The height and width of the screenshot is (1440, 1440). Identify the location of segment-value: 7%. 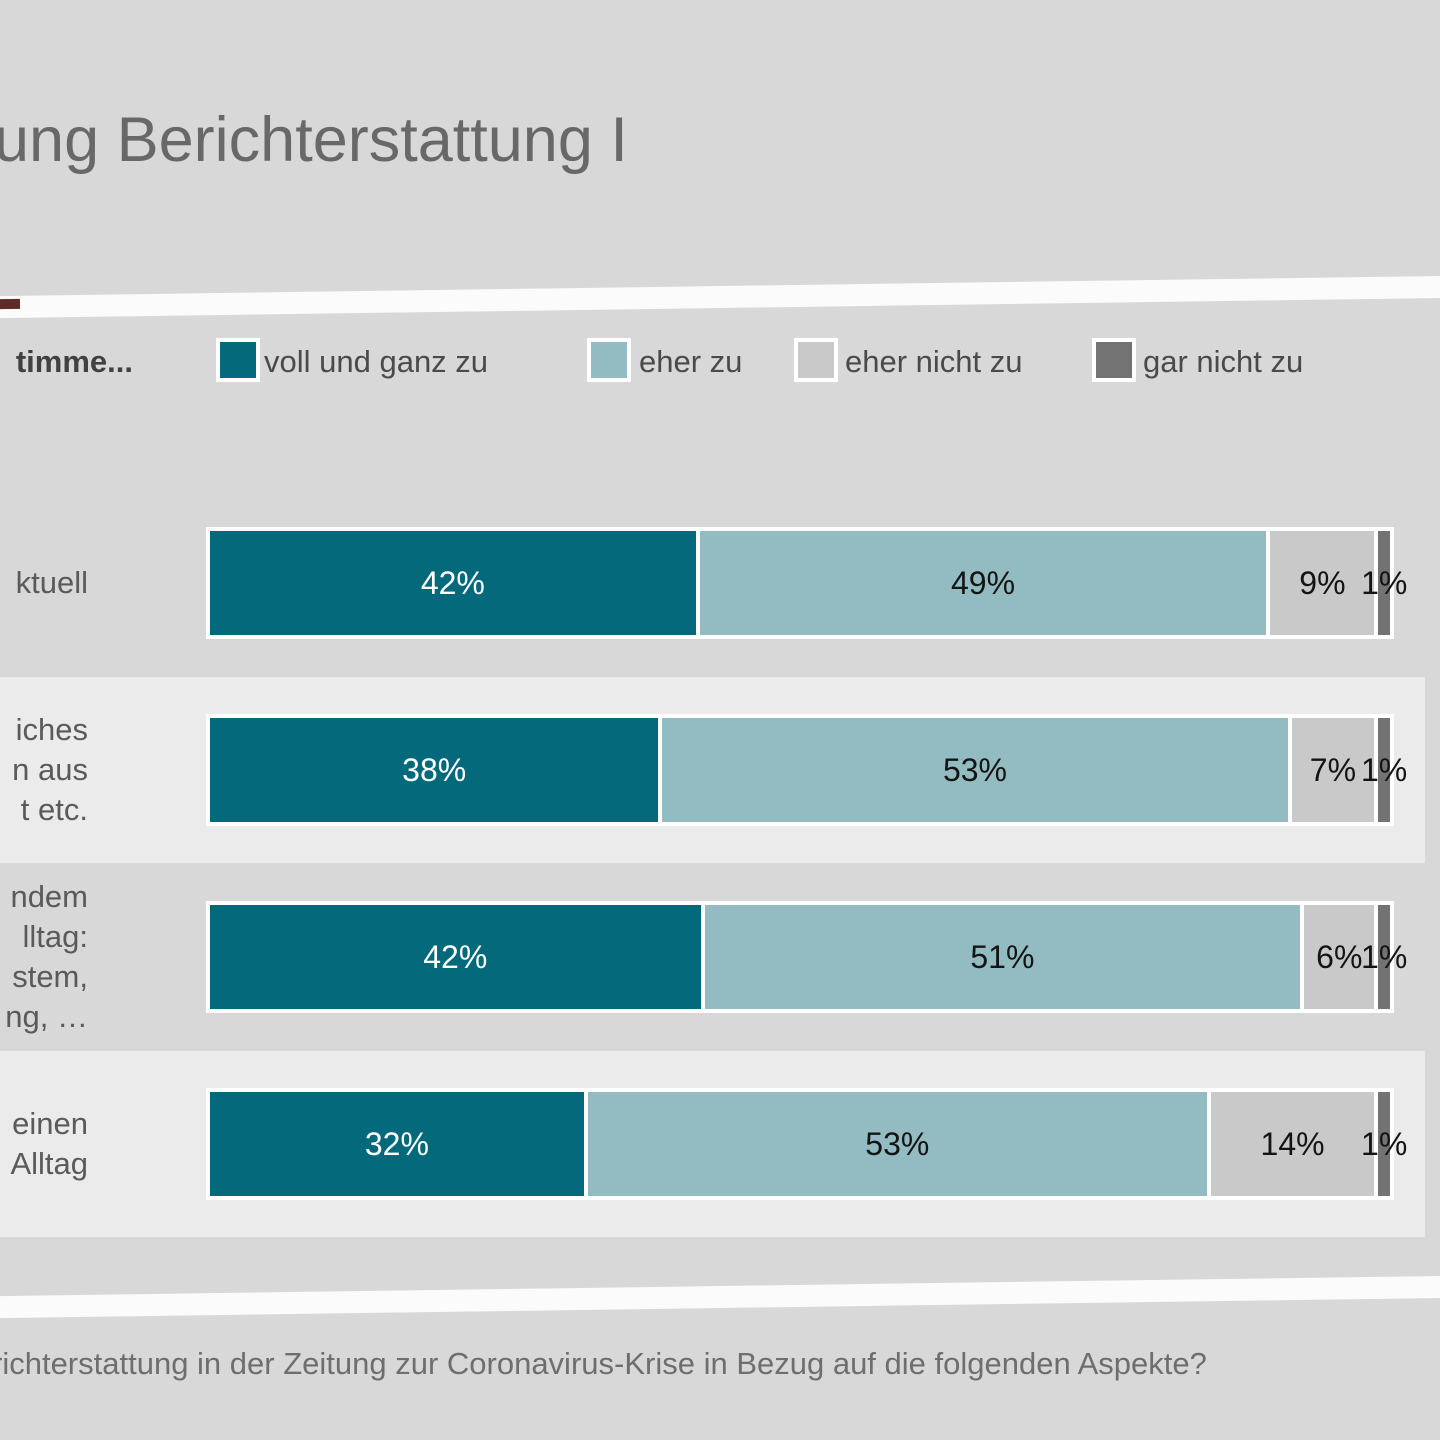
(1333, 769).